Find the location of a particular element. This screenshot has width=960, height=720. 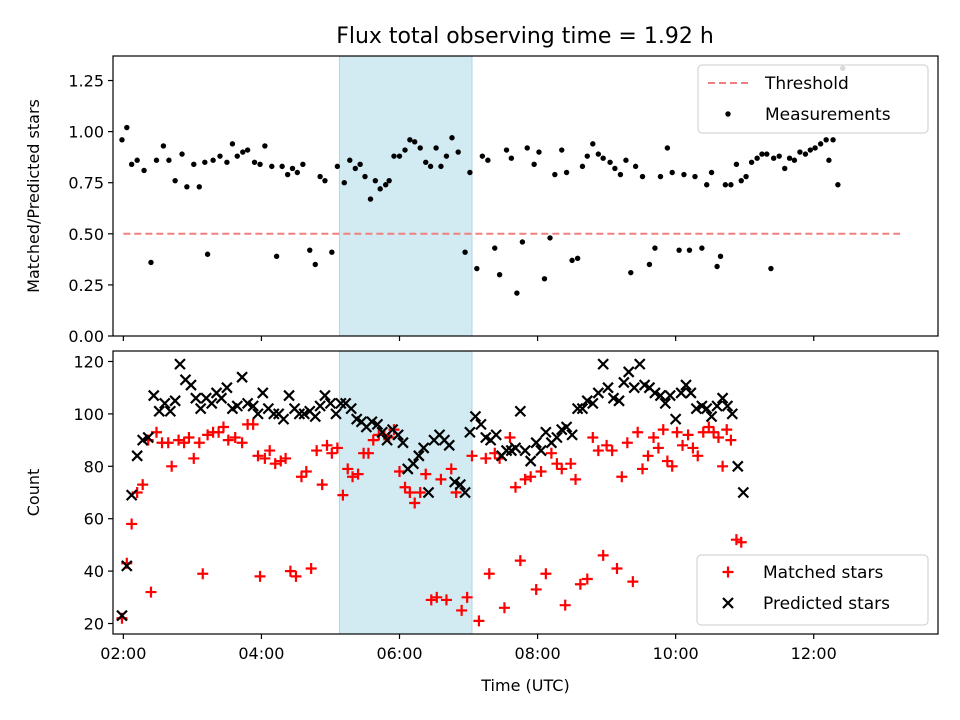

x-tick-label: 04:00 is located at coordinates (261, 653).